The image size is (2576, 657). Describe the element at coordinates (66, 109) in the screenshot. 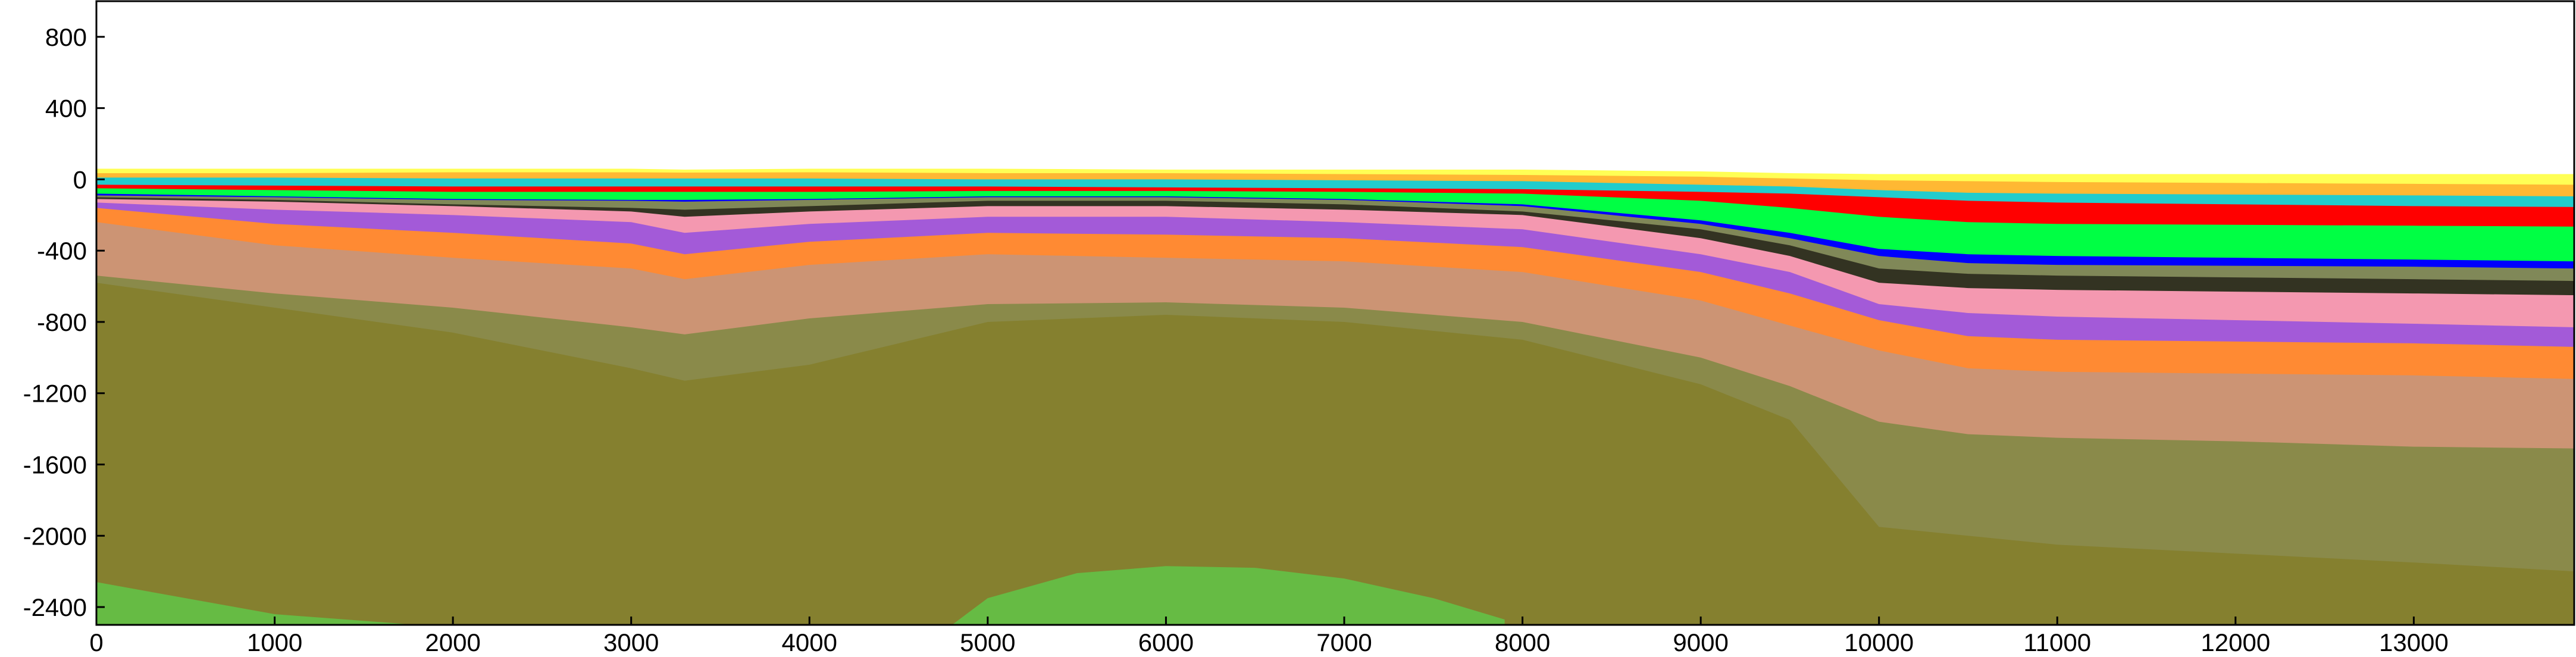

I see `y-tick-label: 400` at that location.